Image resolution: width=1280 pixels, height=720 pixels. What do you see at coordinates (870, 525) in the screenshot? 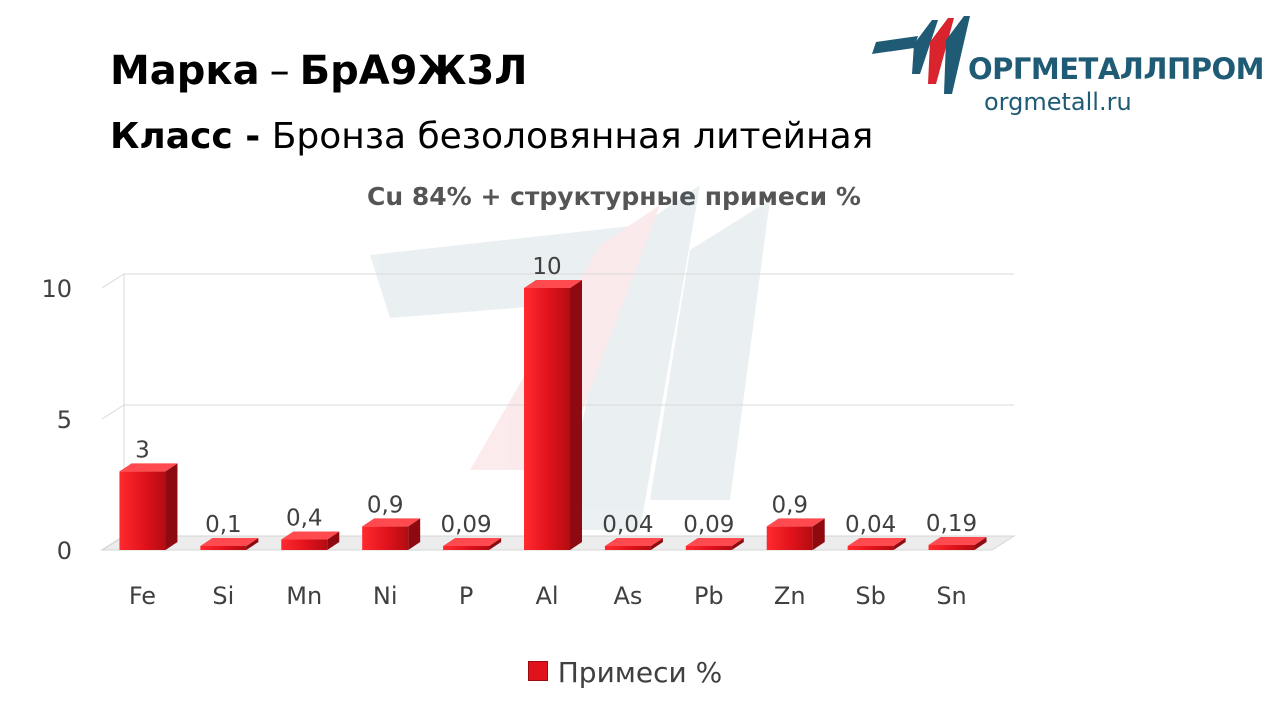
I see `data-label-Sb: 0,04` at bounding box center [870, 525].